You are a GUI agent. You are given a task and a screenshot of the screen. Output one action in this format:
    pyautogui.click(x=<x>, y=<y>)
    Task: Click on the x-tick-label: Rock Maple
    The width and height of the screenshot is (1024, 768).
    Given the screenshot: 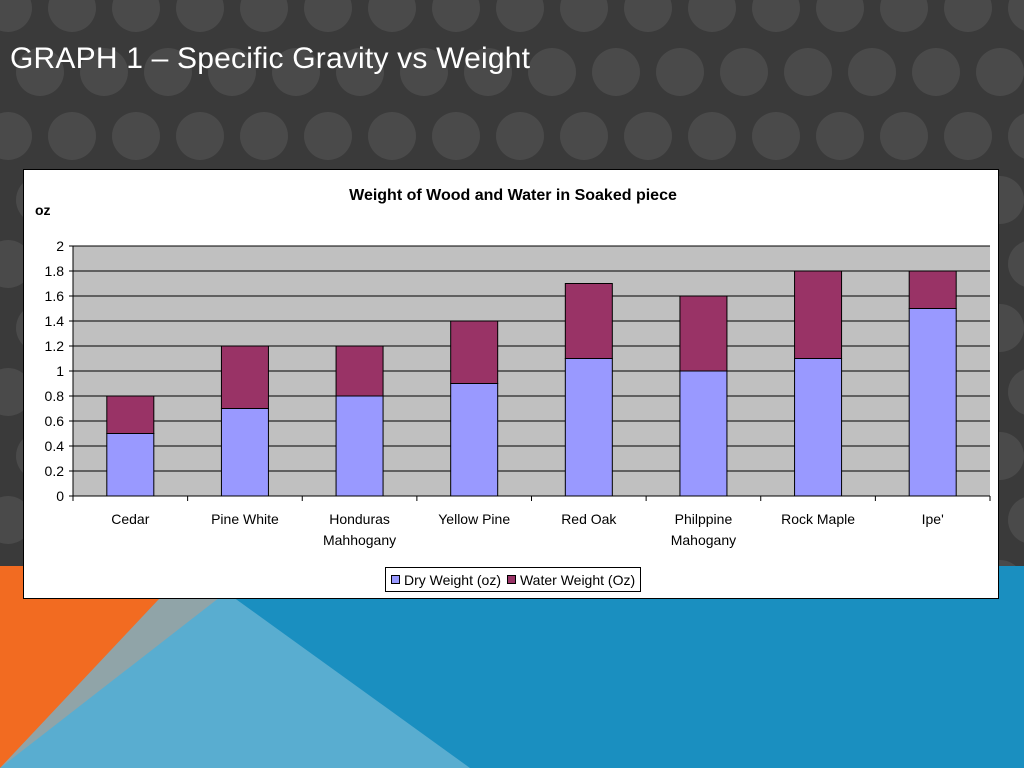 What is the action you would take?
    pyautogui.click(x=818, y=519)
    